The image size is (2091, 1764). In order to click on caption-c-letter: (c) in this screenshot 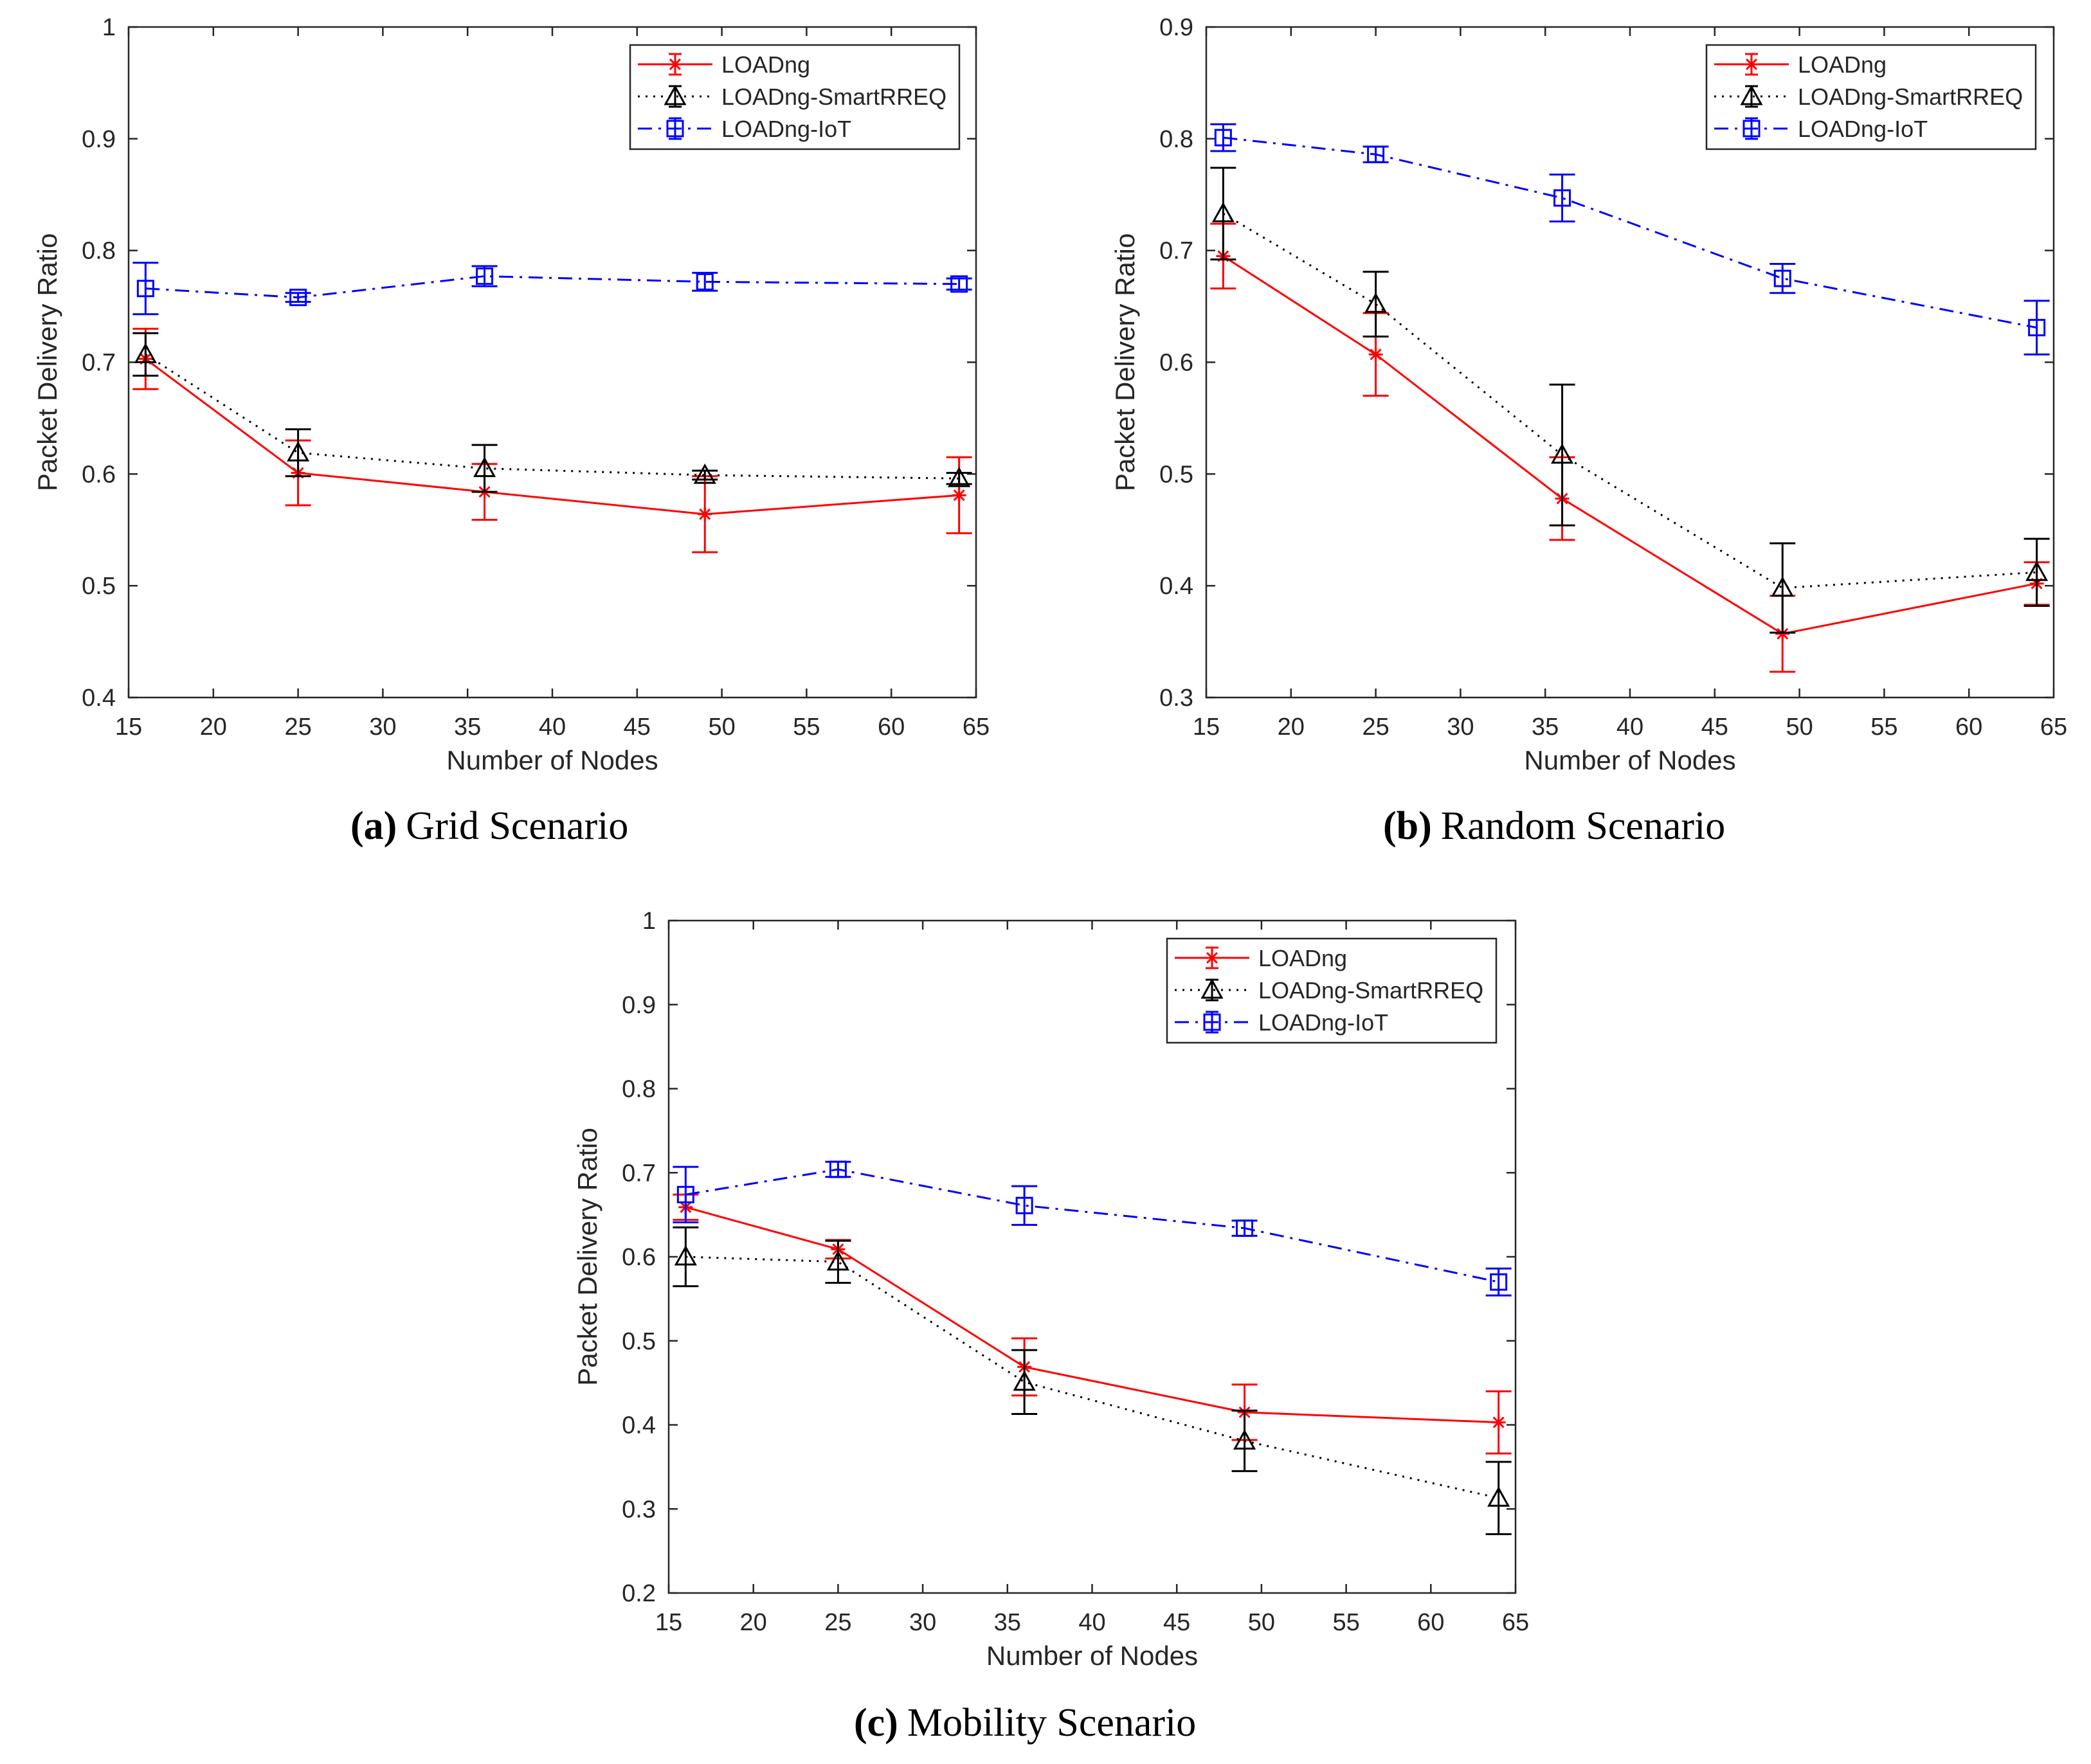, I will do `click(876, 1723)`.